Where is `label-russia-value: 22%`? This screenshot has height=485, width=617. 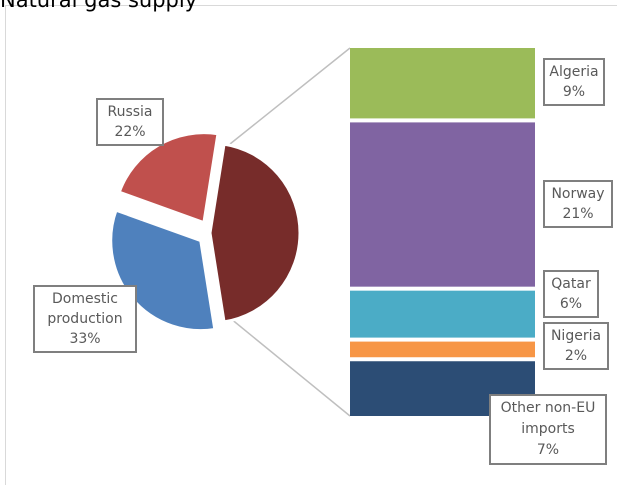
label-russia-value: 22% is located at coordinates (130, 132).